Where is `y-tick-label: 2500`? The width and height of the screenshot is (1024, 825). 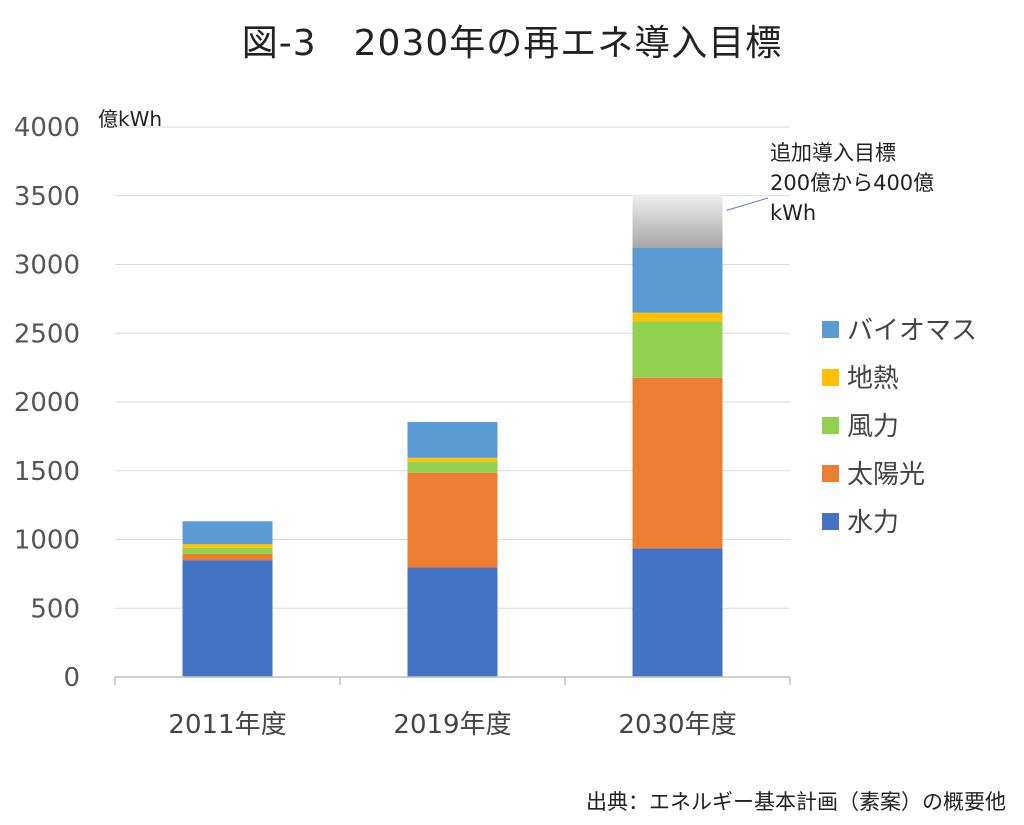
y-tick-label: 2500 is located at coordinates (47, 334).